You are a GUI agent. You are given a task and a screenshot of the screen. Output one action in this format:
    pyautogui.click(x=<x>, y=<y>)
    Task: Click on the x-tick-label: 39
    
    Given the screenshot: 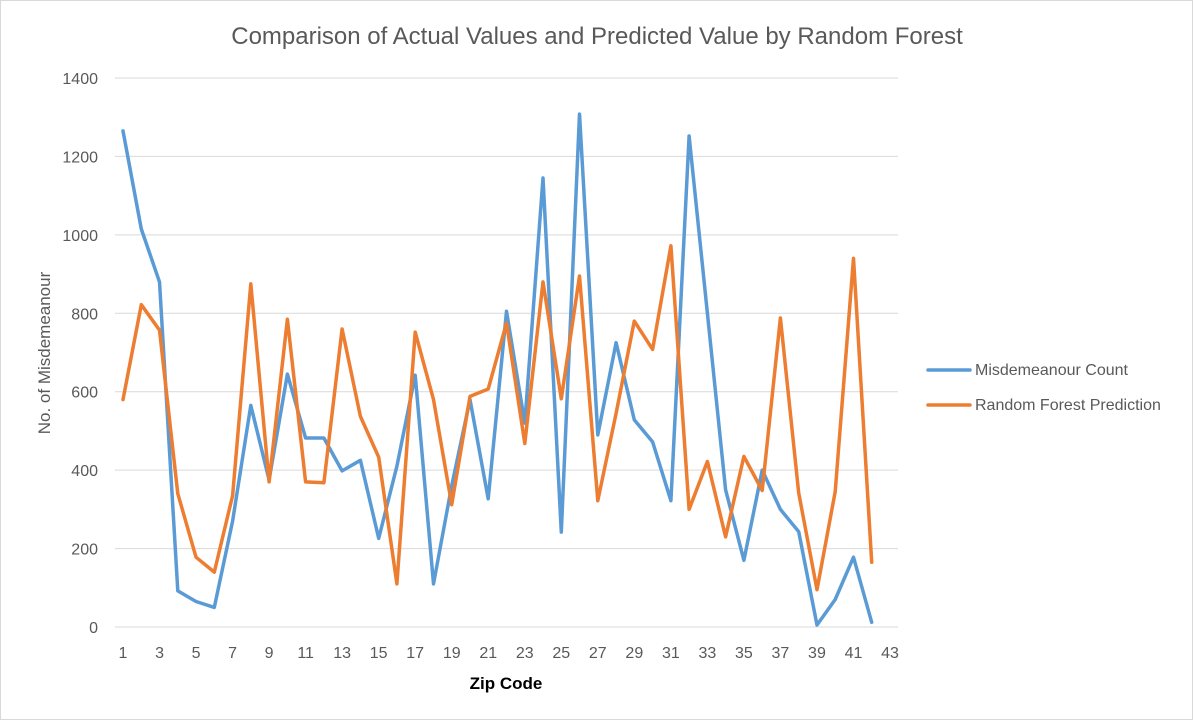 What is the action you would take?
    pyautogui.click(x=817, y=653)
    